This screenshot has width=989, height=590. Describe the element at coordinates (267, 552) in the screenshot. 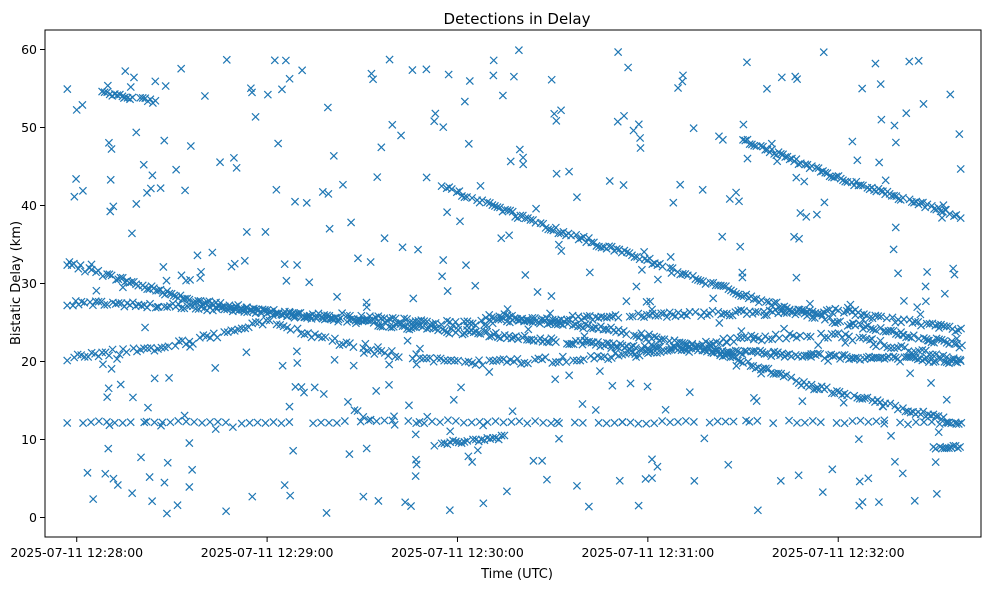

I see `x-tick-label: 2025-07-11 12:29:00` at that location.